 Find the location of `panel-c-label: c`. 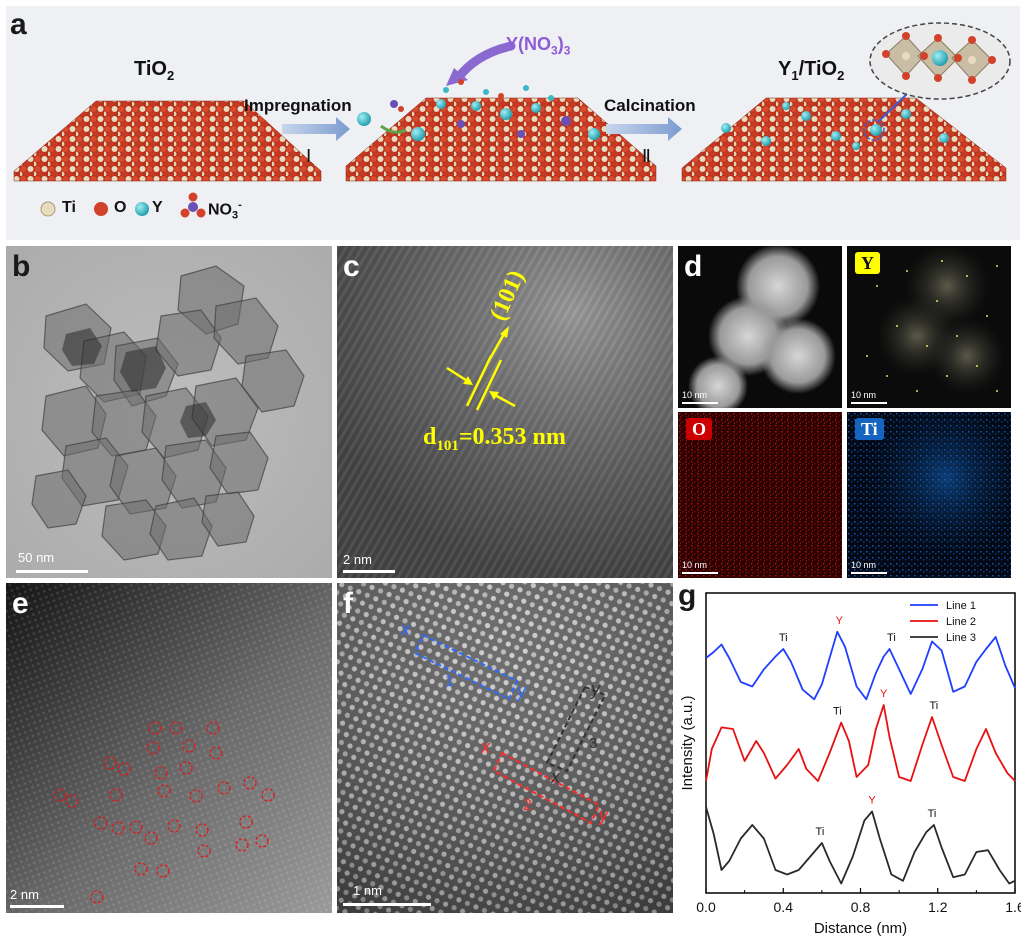

panel-c-label: c is located at coordinates (351, 266).